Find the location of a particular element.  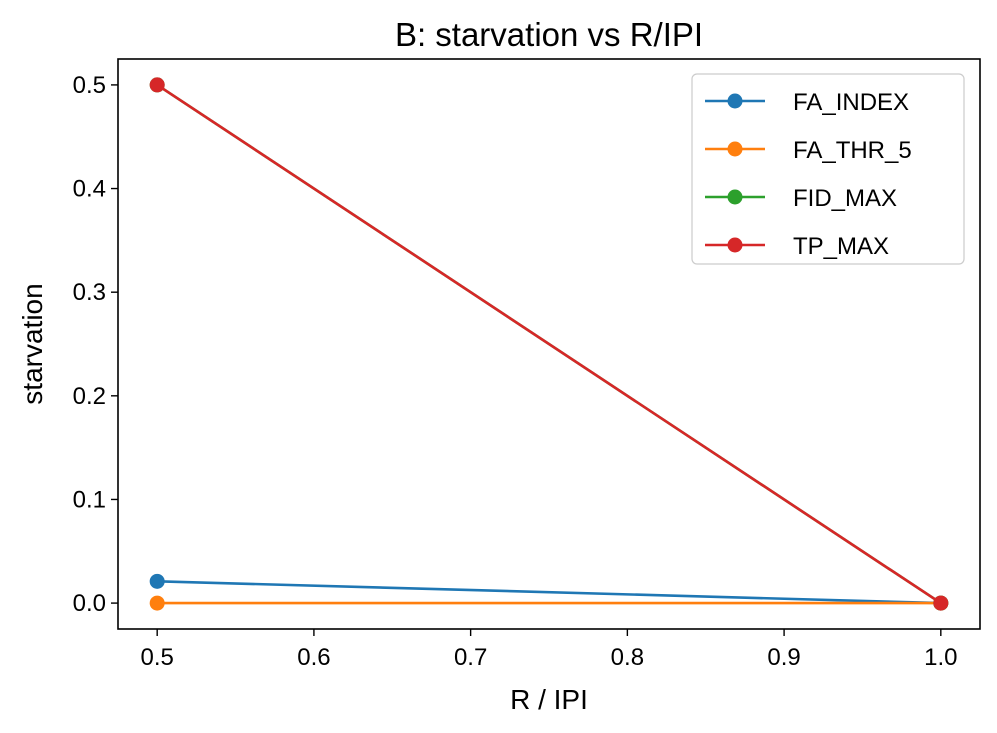

legend-box is located at coordinates (828, 169).